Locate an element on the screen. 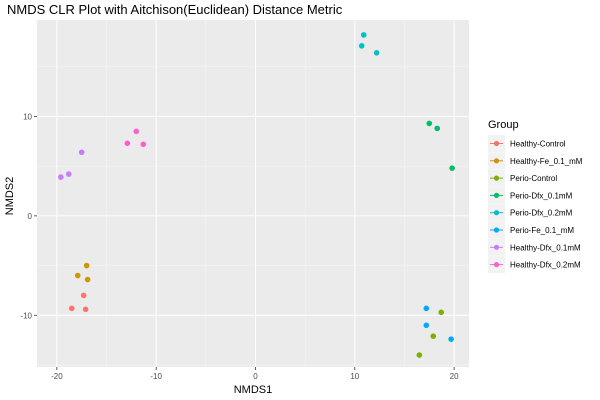  legend-title: Group is located at coordinates (503, 125).